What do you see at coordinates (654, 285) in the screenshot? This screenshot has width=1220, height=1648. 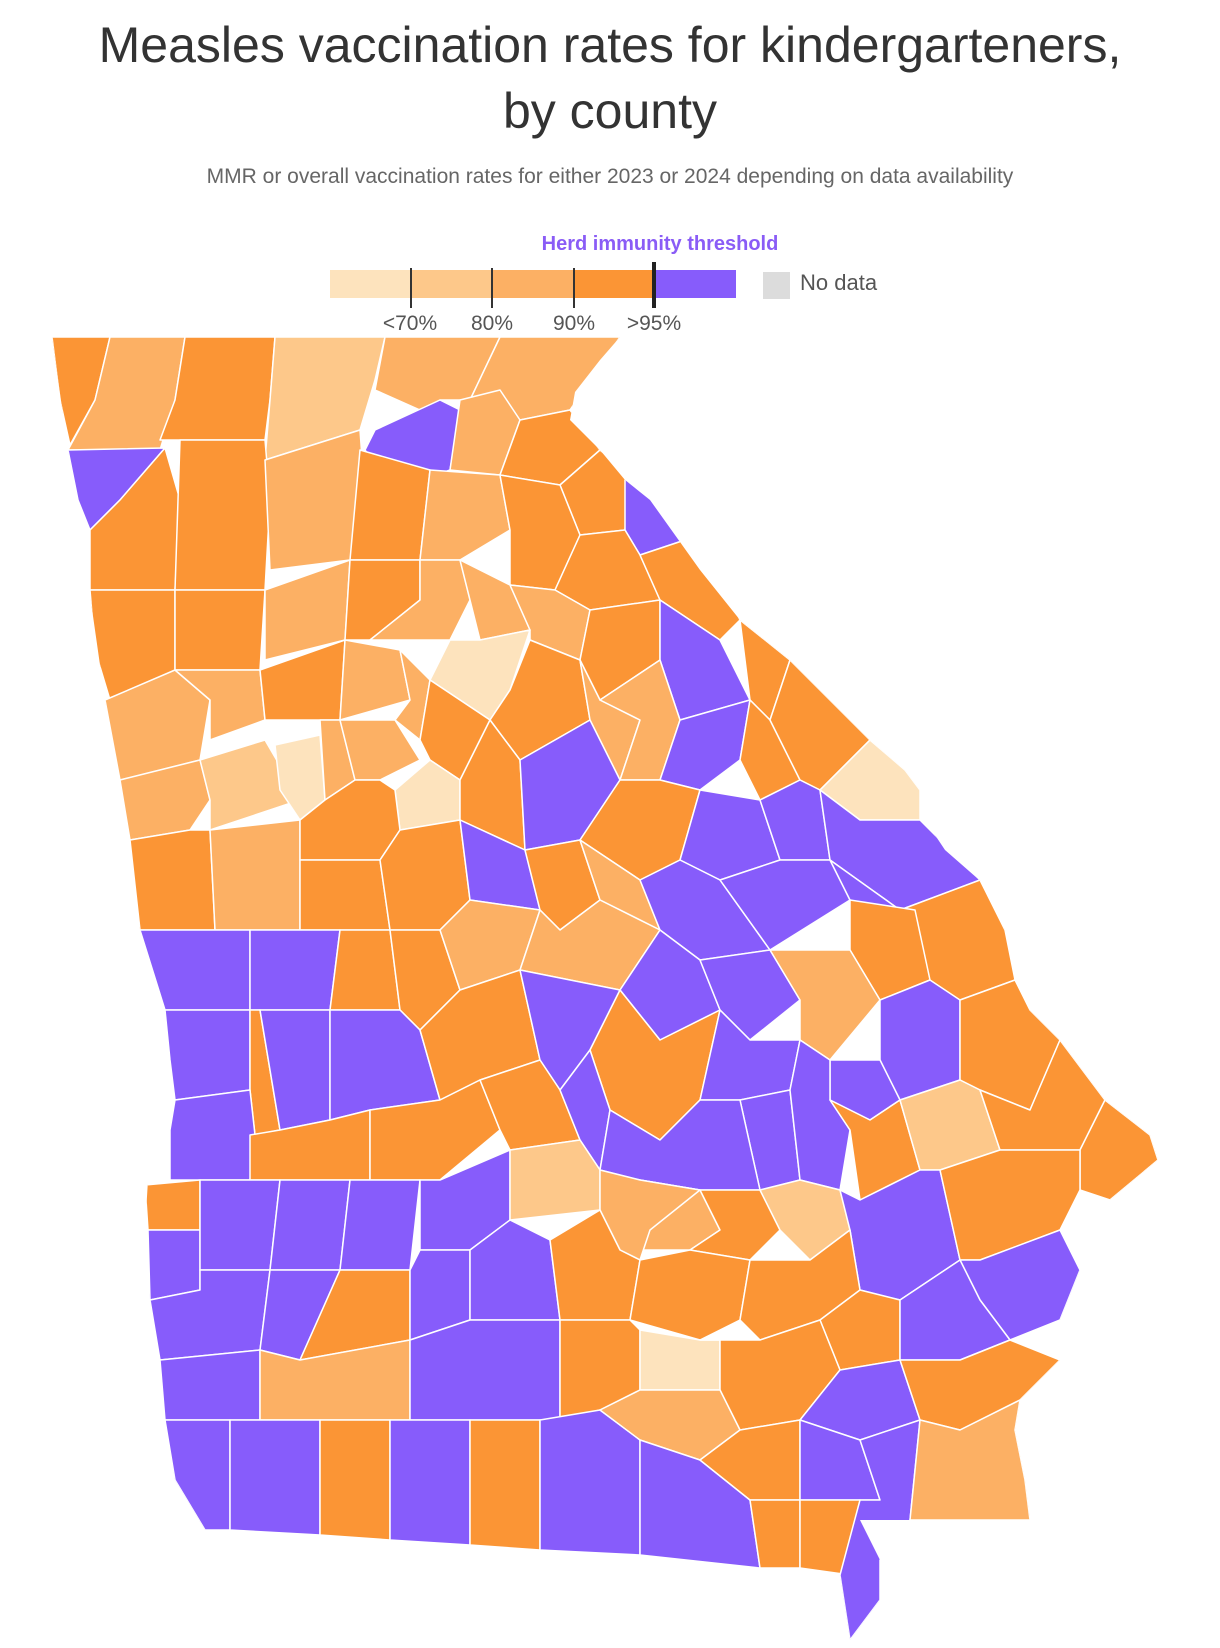 I see `legend-tick-herd` at bounding box center [654, 285].